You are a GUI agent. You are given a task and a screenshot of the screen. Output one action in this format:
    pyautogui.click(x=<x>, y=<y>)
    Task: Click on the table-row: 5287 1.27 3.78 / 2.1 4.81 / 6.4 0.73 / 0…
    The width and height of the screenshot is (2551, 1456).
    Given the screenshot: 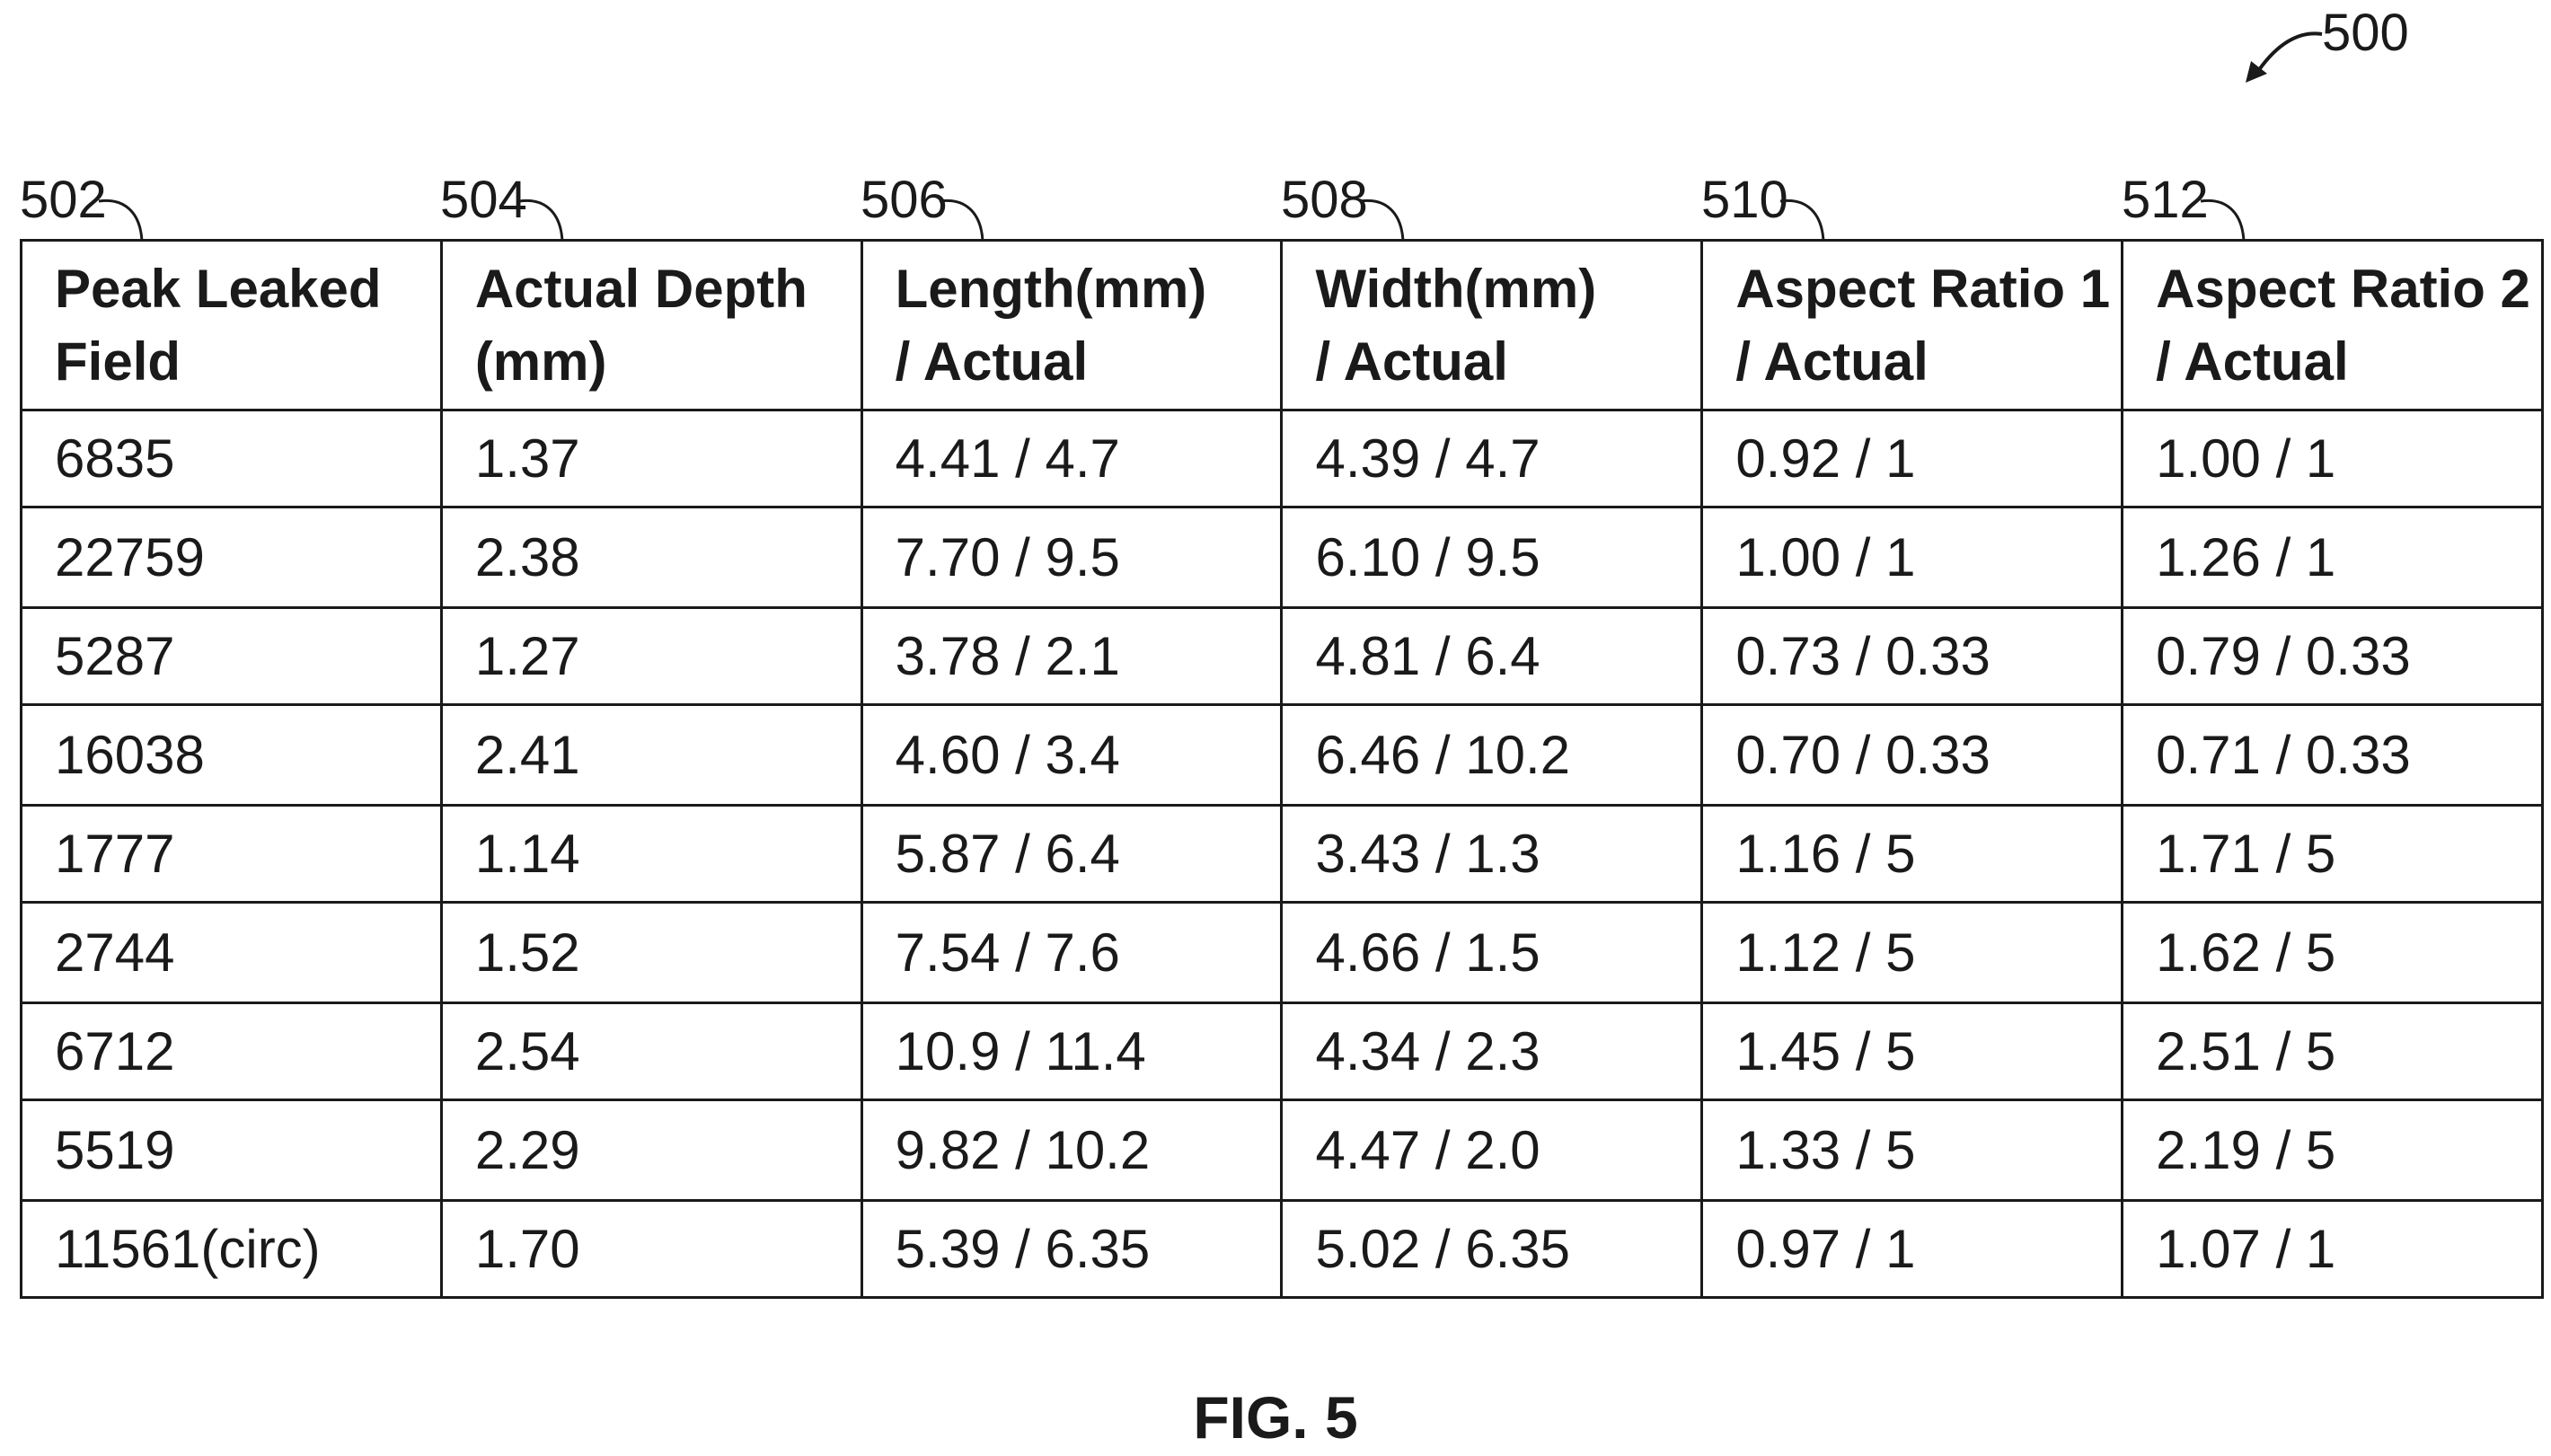 What is the action you would take?
    pyautogui.click(x=1282, y=656)
    